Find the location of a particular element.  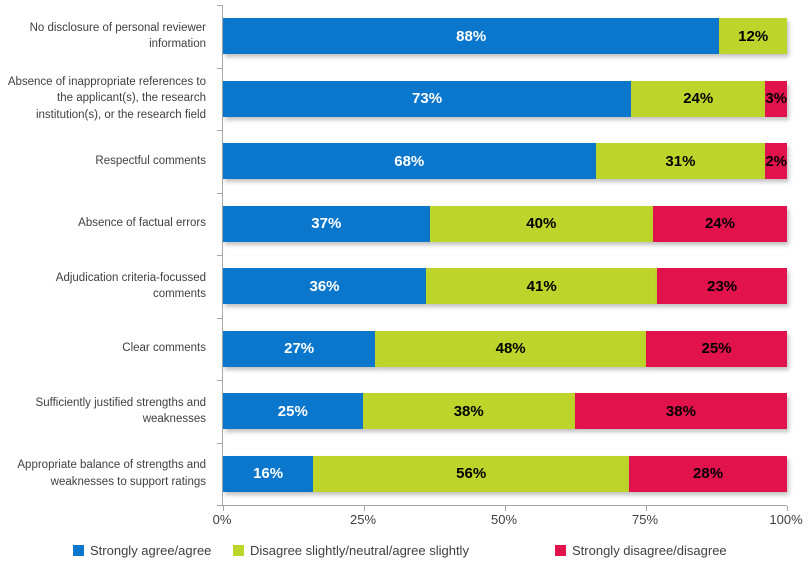

bar-segment: 40% is located at coordinates (541, 223).